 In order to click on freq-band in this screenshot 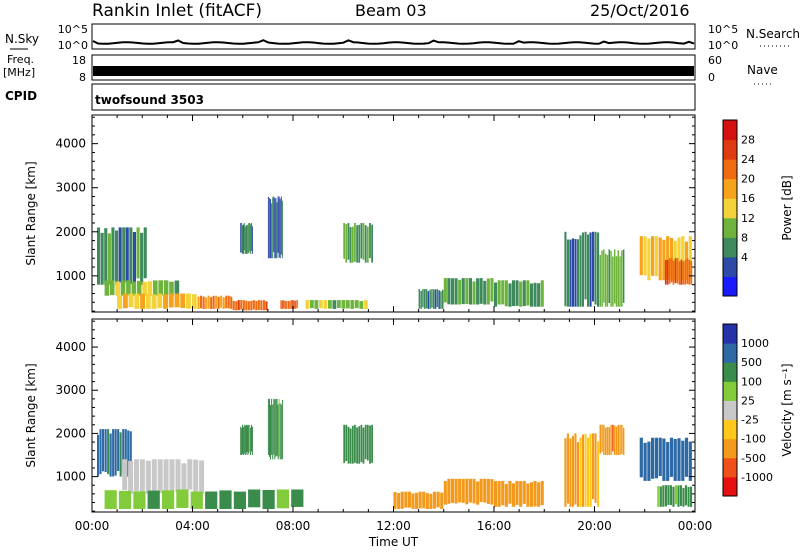, I will do `click(393, 71)`.